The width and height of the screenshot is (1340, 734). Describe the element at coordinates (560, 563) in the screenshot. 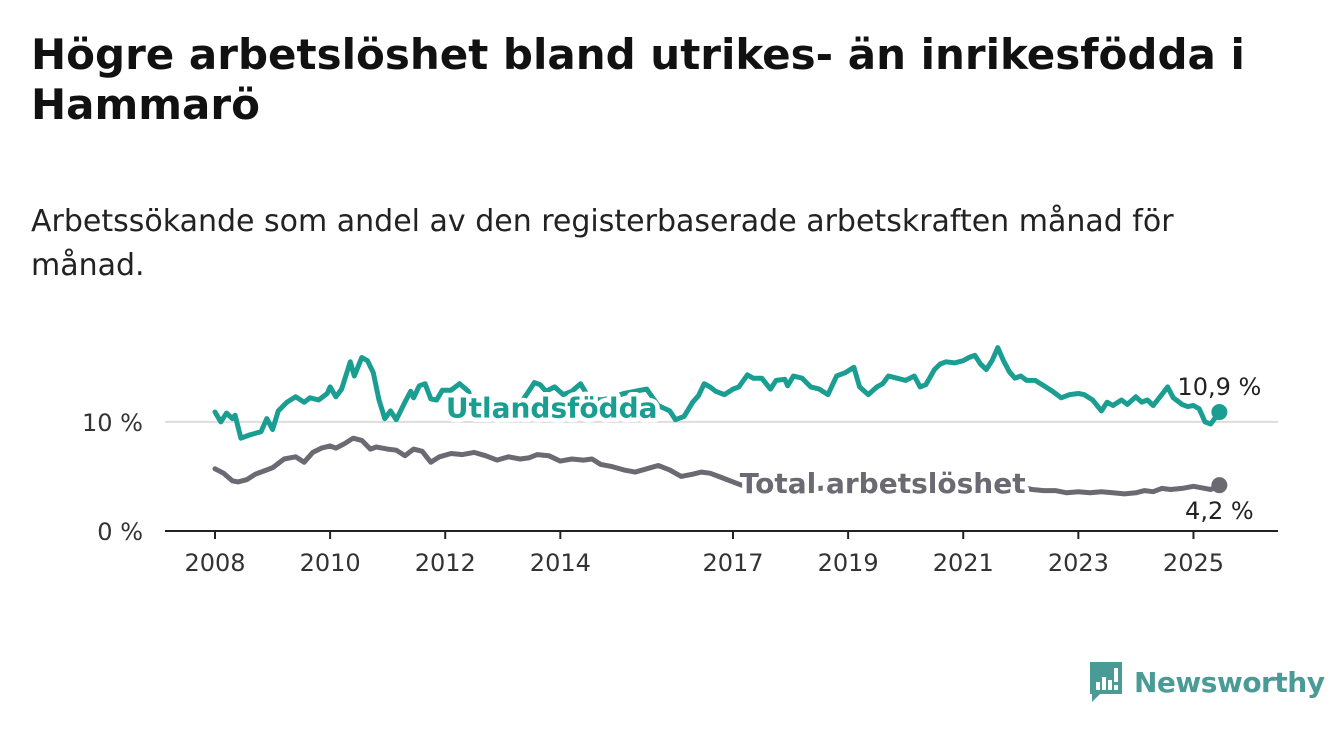

I see `x-tick-label: 2014` at that location.